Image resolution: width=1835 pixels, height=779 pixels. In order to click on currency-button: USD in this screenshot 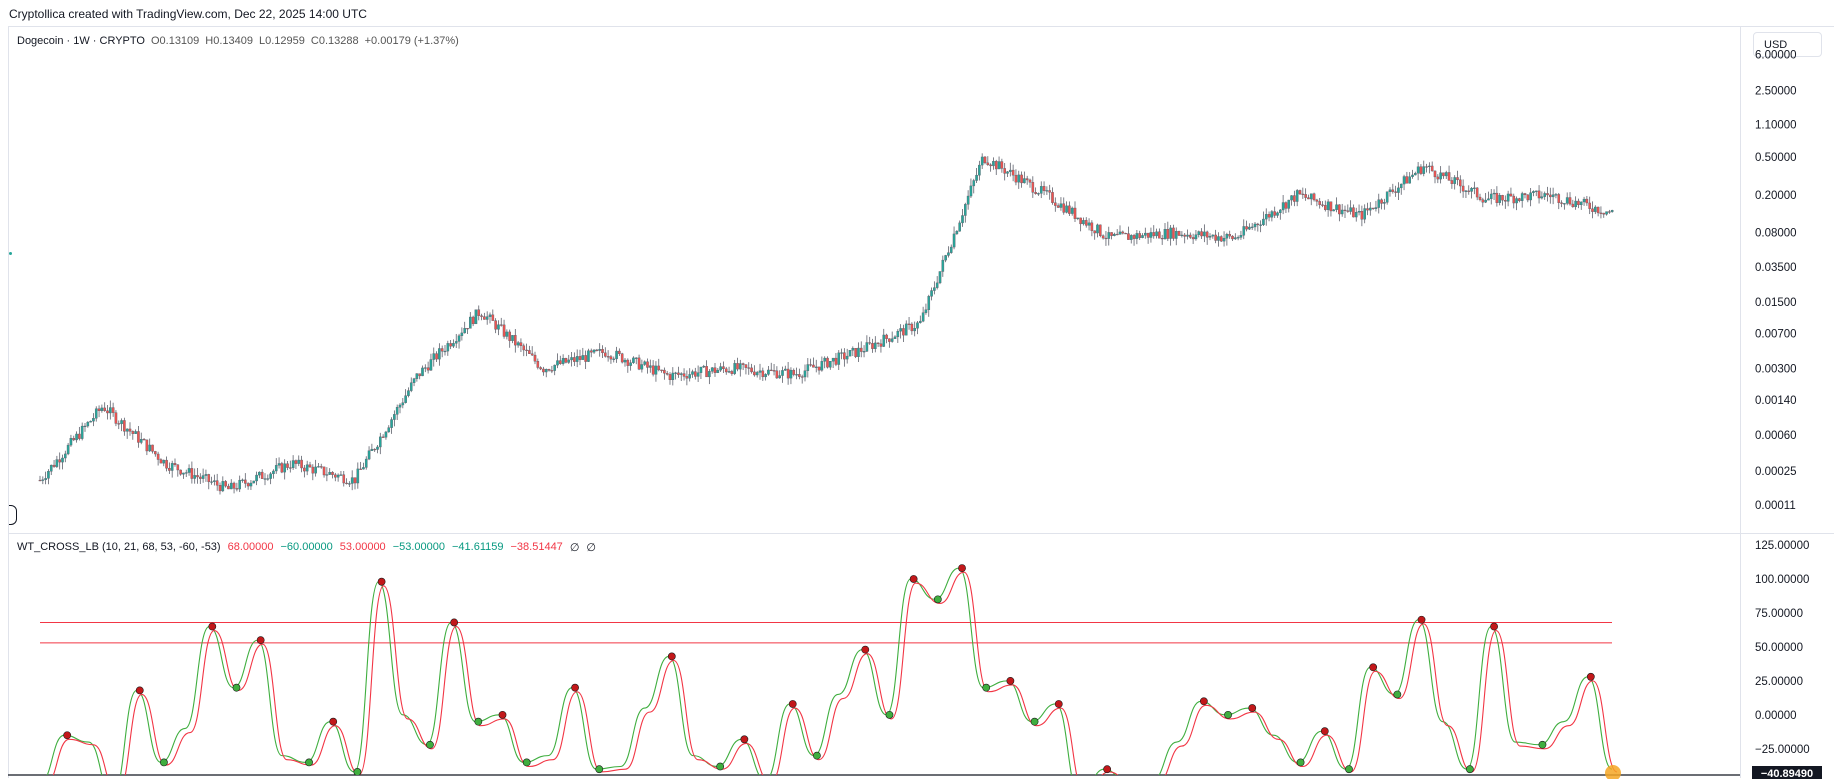, I will do `click(1787, 44)`.